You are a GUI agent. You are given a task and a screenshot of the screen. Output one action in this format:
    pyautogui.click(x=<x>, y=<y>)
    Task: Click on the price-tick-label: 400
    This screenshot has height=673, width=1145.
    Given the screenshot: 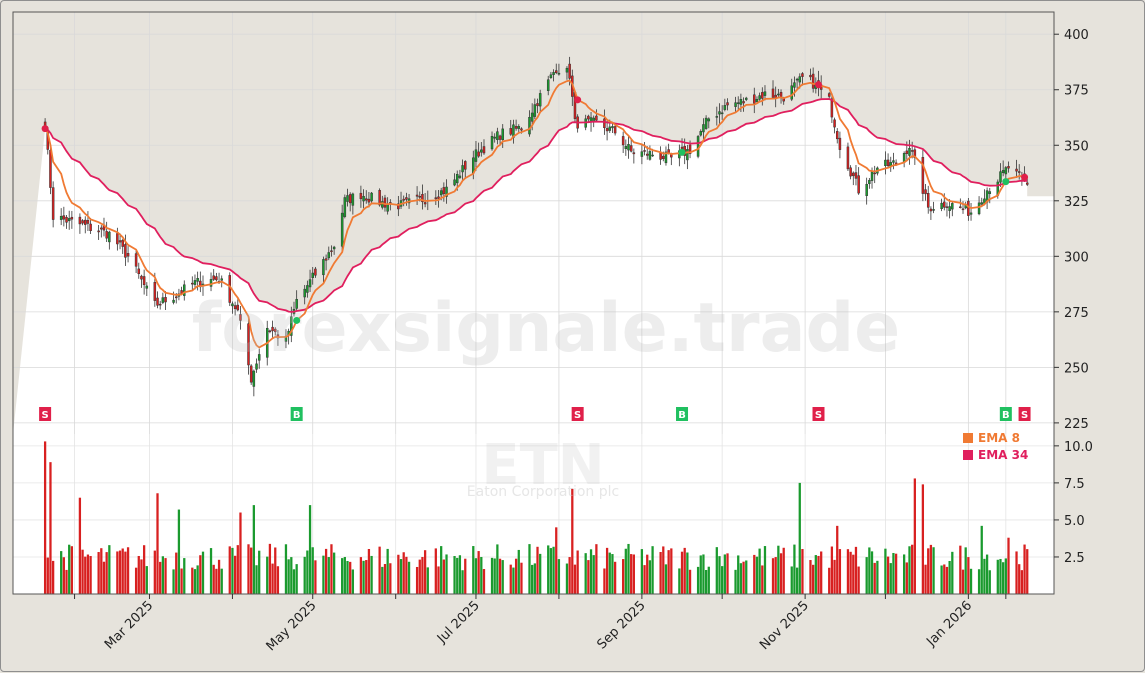 What is the action you would take?
    pyautogui.click(x=1076, y=35)
    